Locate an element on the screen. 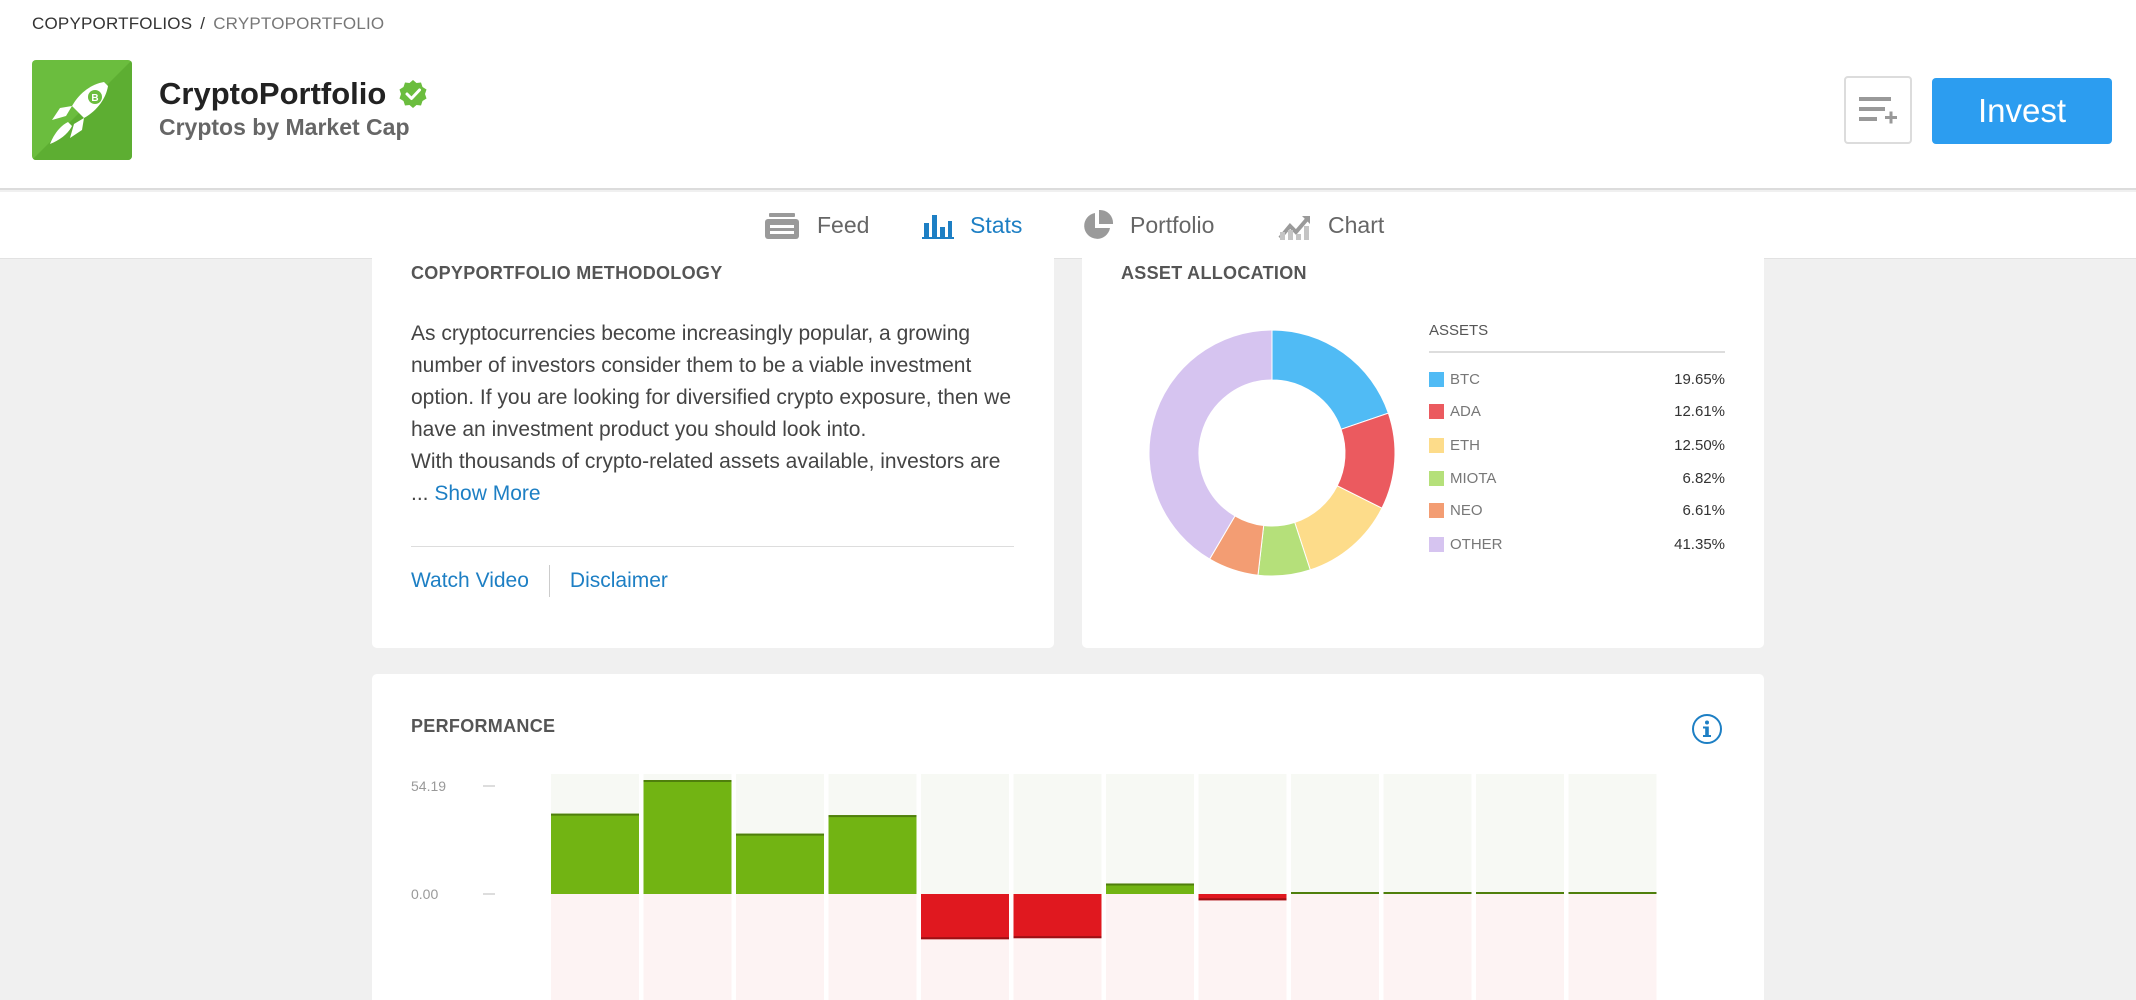 This screenshot has height=1000, width=2136. performance-title: PERFORMANCE is located at coordinates (483, 726).